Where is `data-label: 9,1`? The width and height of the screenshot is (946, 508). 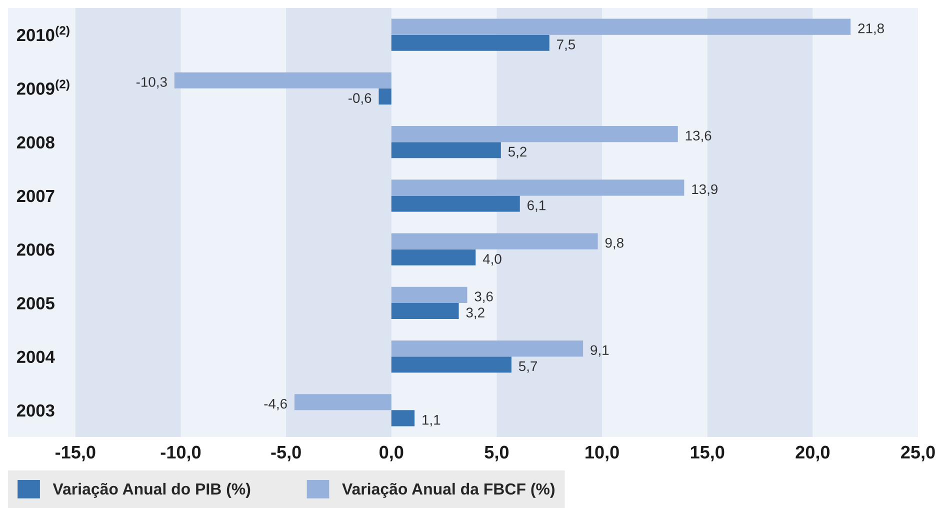 data-label: 9,1 is located at coordinates (599, 351).